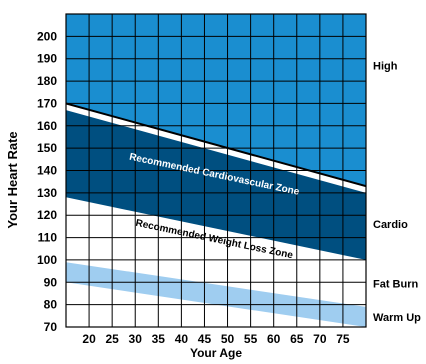  Describe the element at coordinates (51, 327) in the screenshot. I see `y-tick-label: 70` at that location.